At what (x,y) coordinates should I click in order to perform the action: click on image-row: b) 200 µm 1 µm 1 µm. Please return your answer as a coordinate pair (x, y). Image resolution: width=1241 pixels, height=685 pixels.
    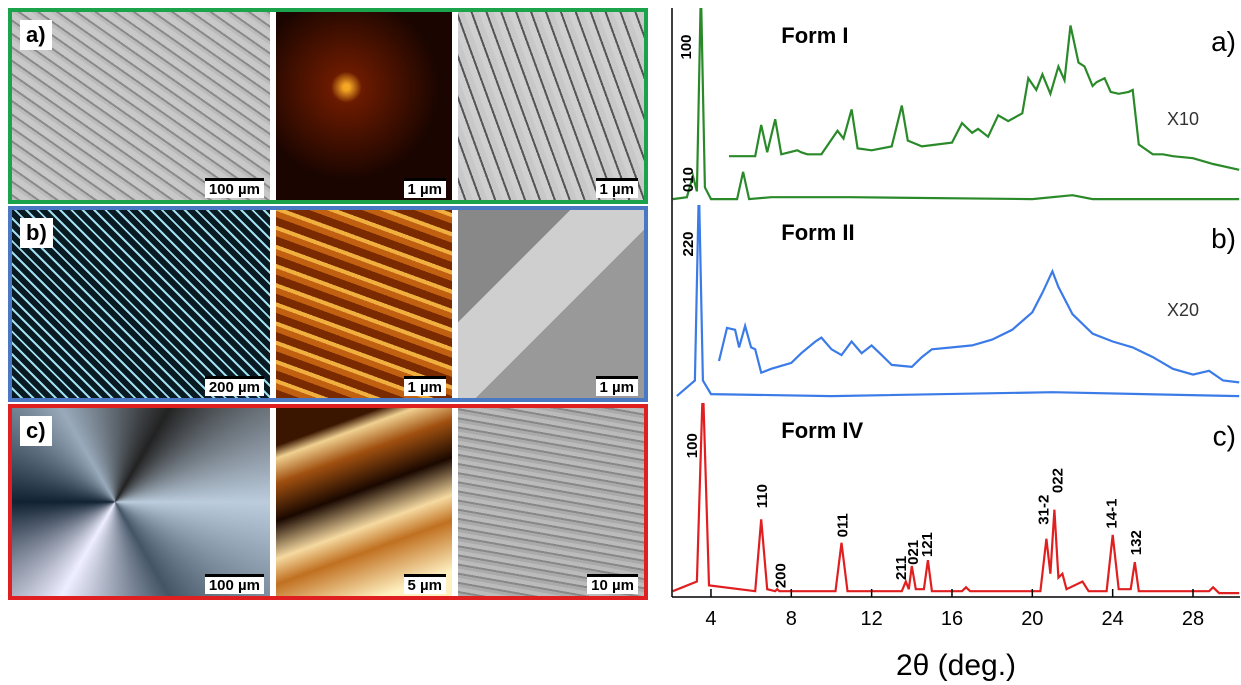
    Looking at the image, I should click on (328, 304).